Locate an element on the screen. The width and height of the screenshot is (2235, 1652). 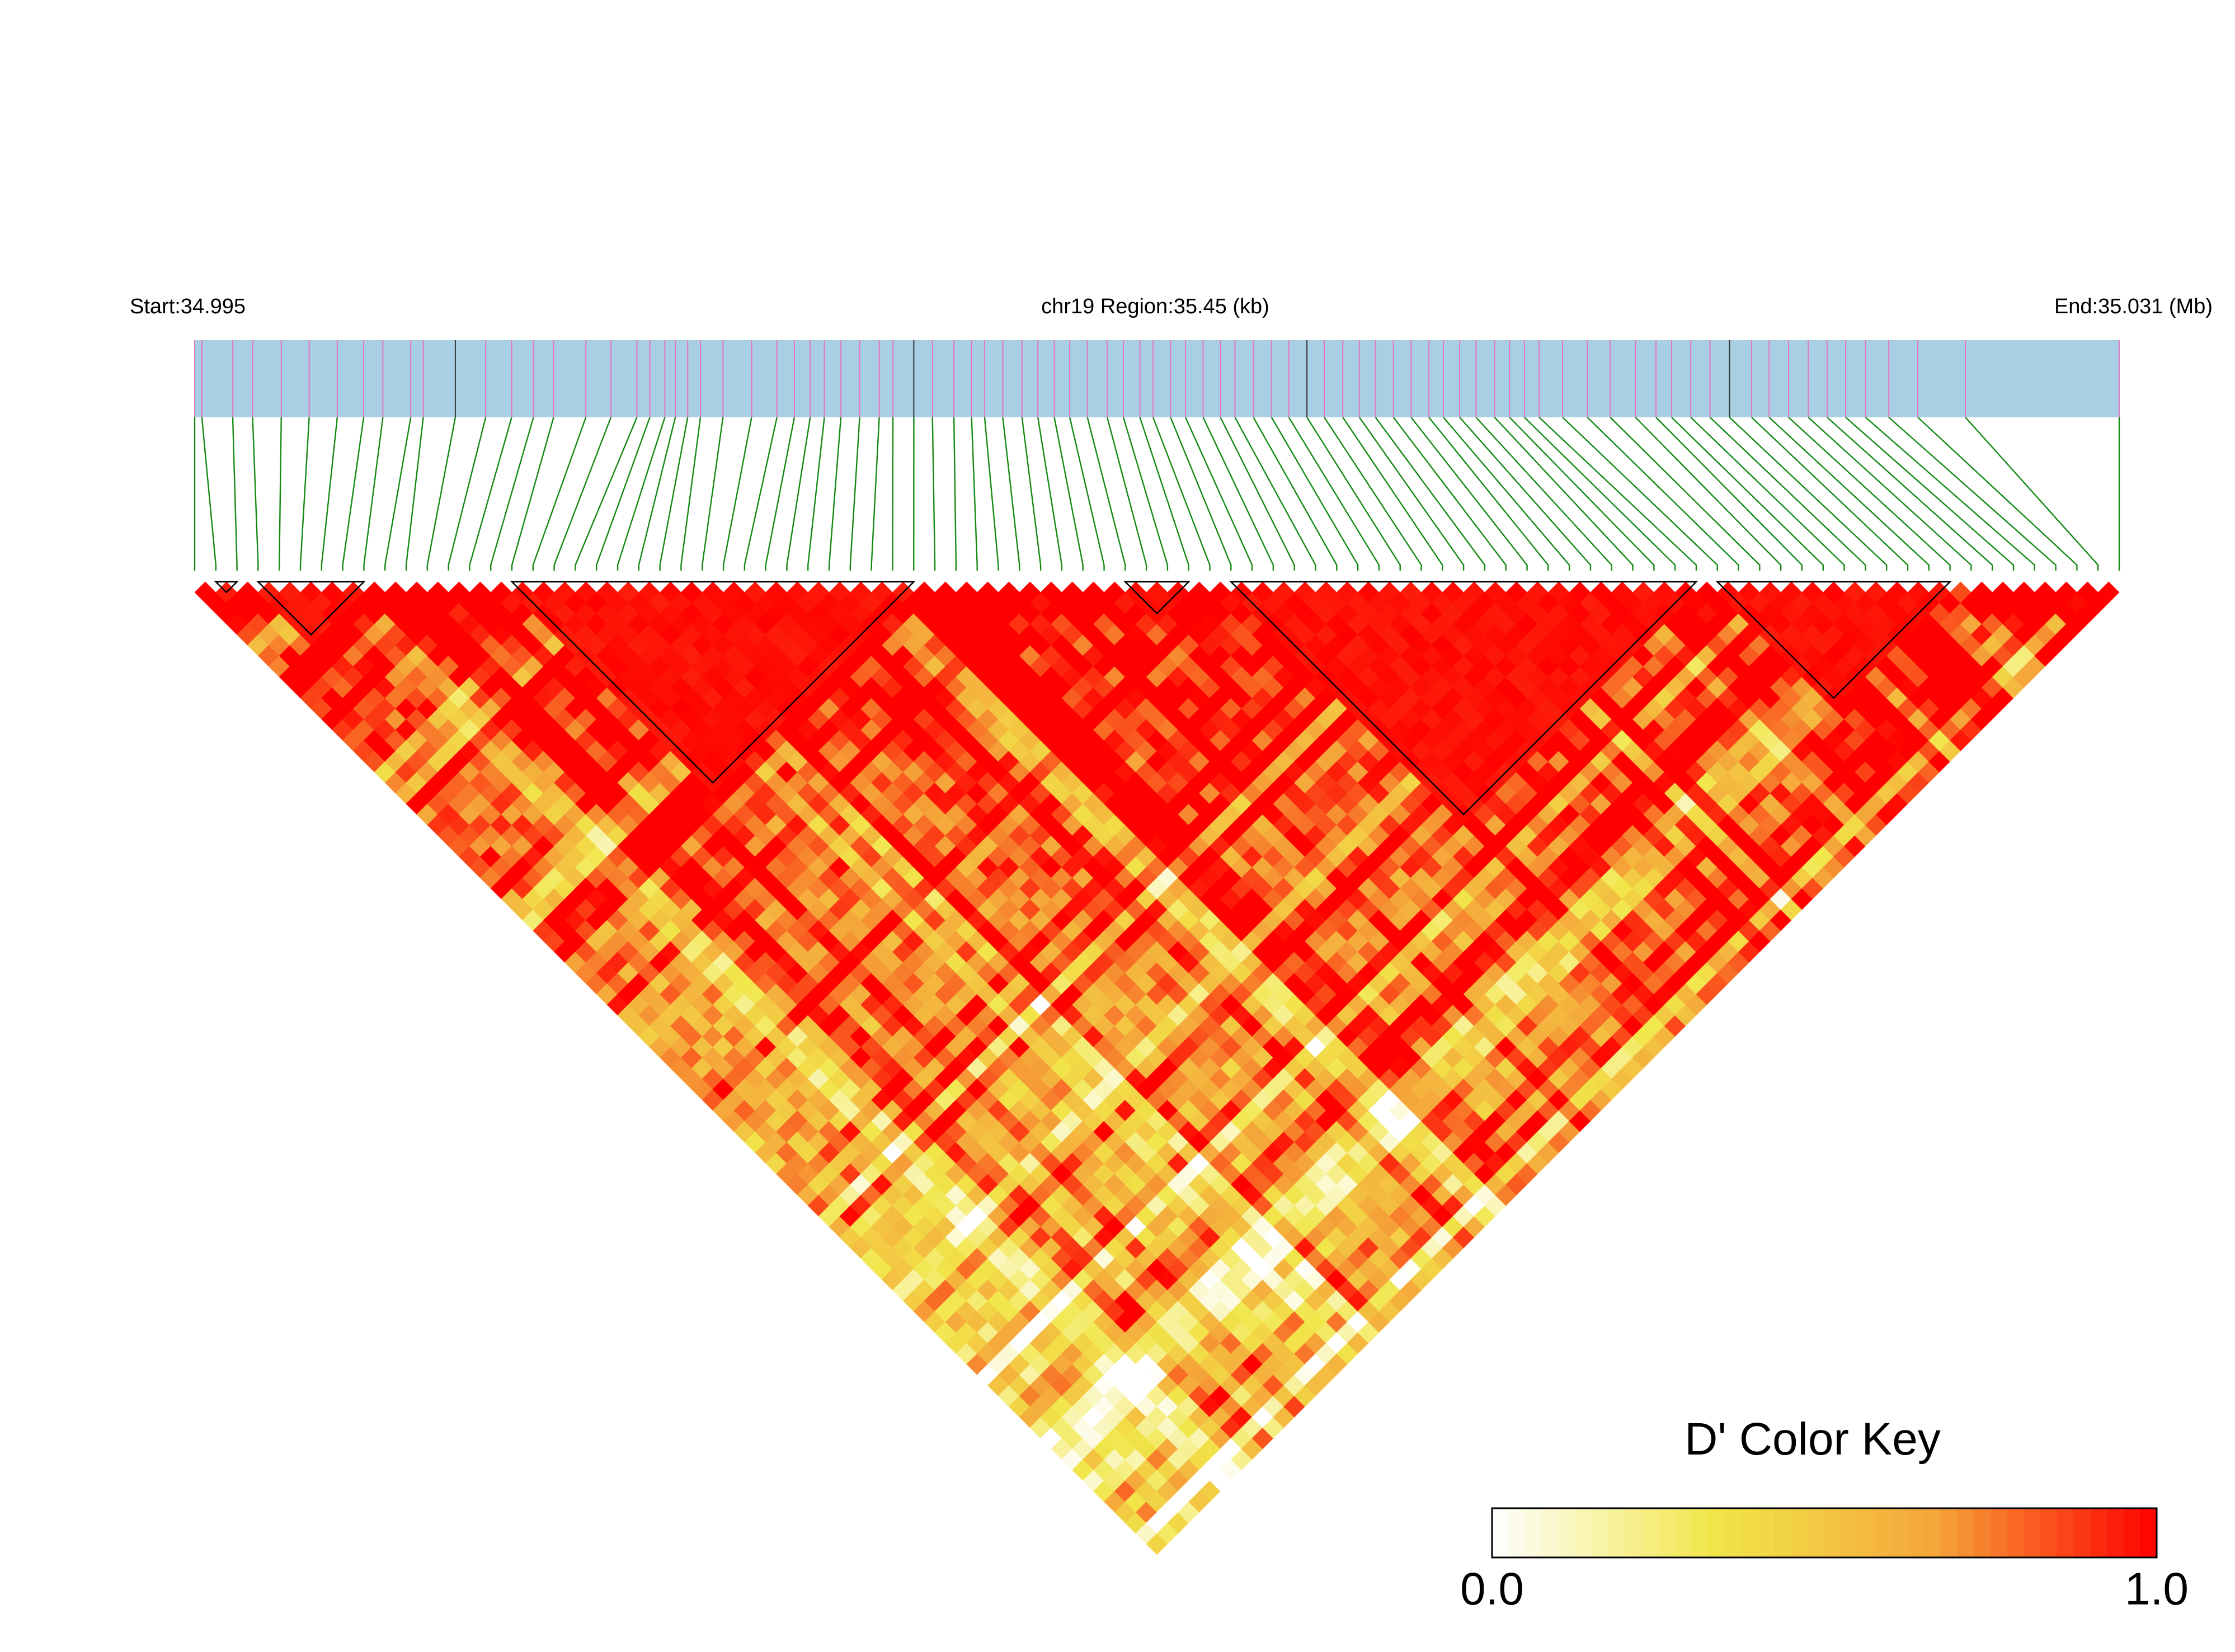
snp-connector-group is located at coordinates (1157, 494).